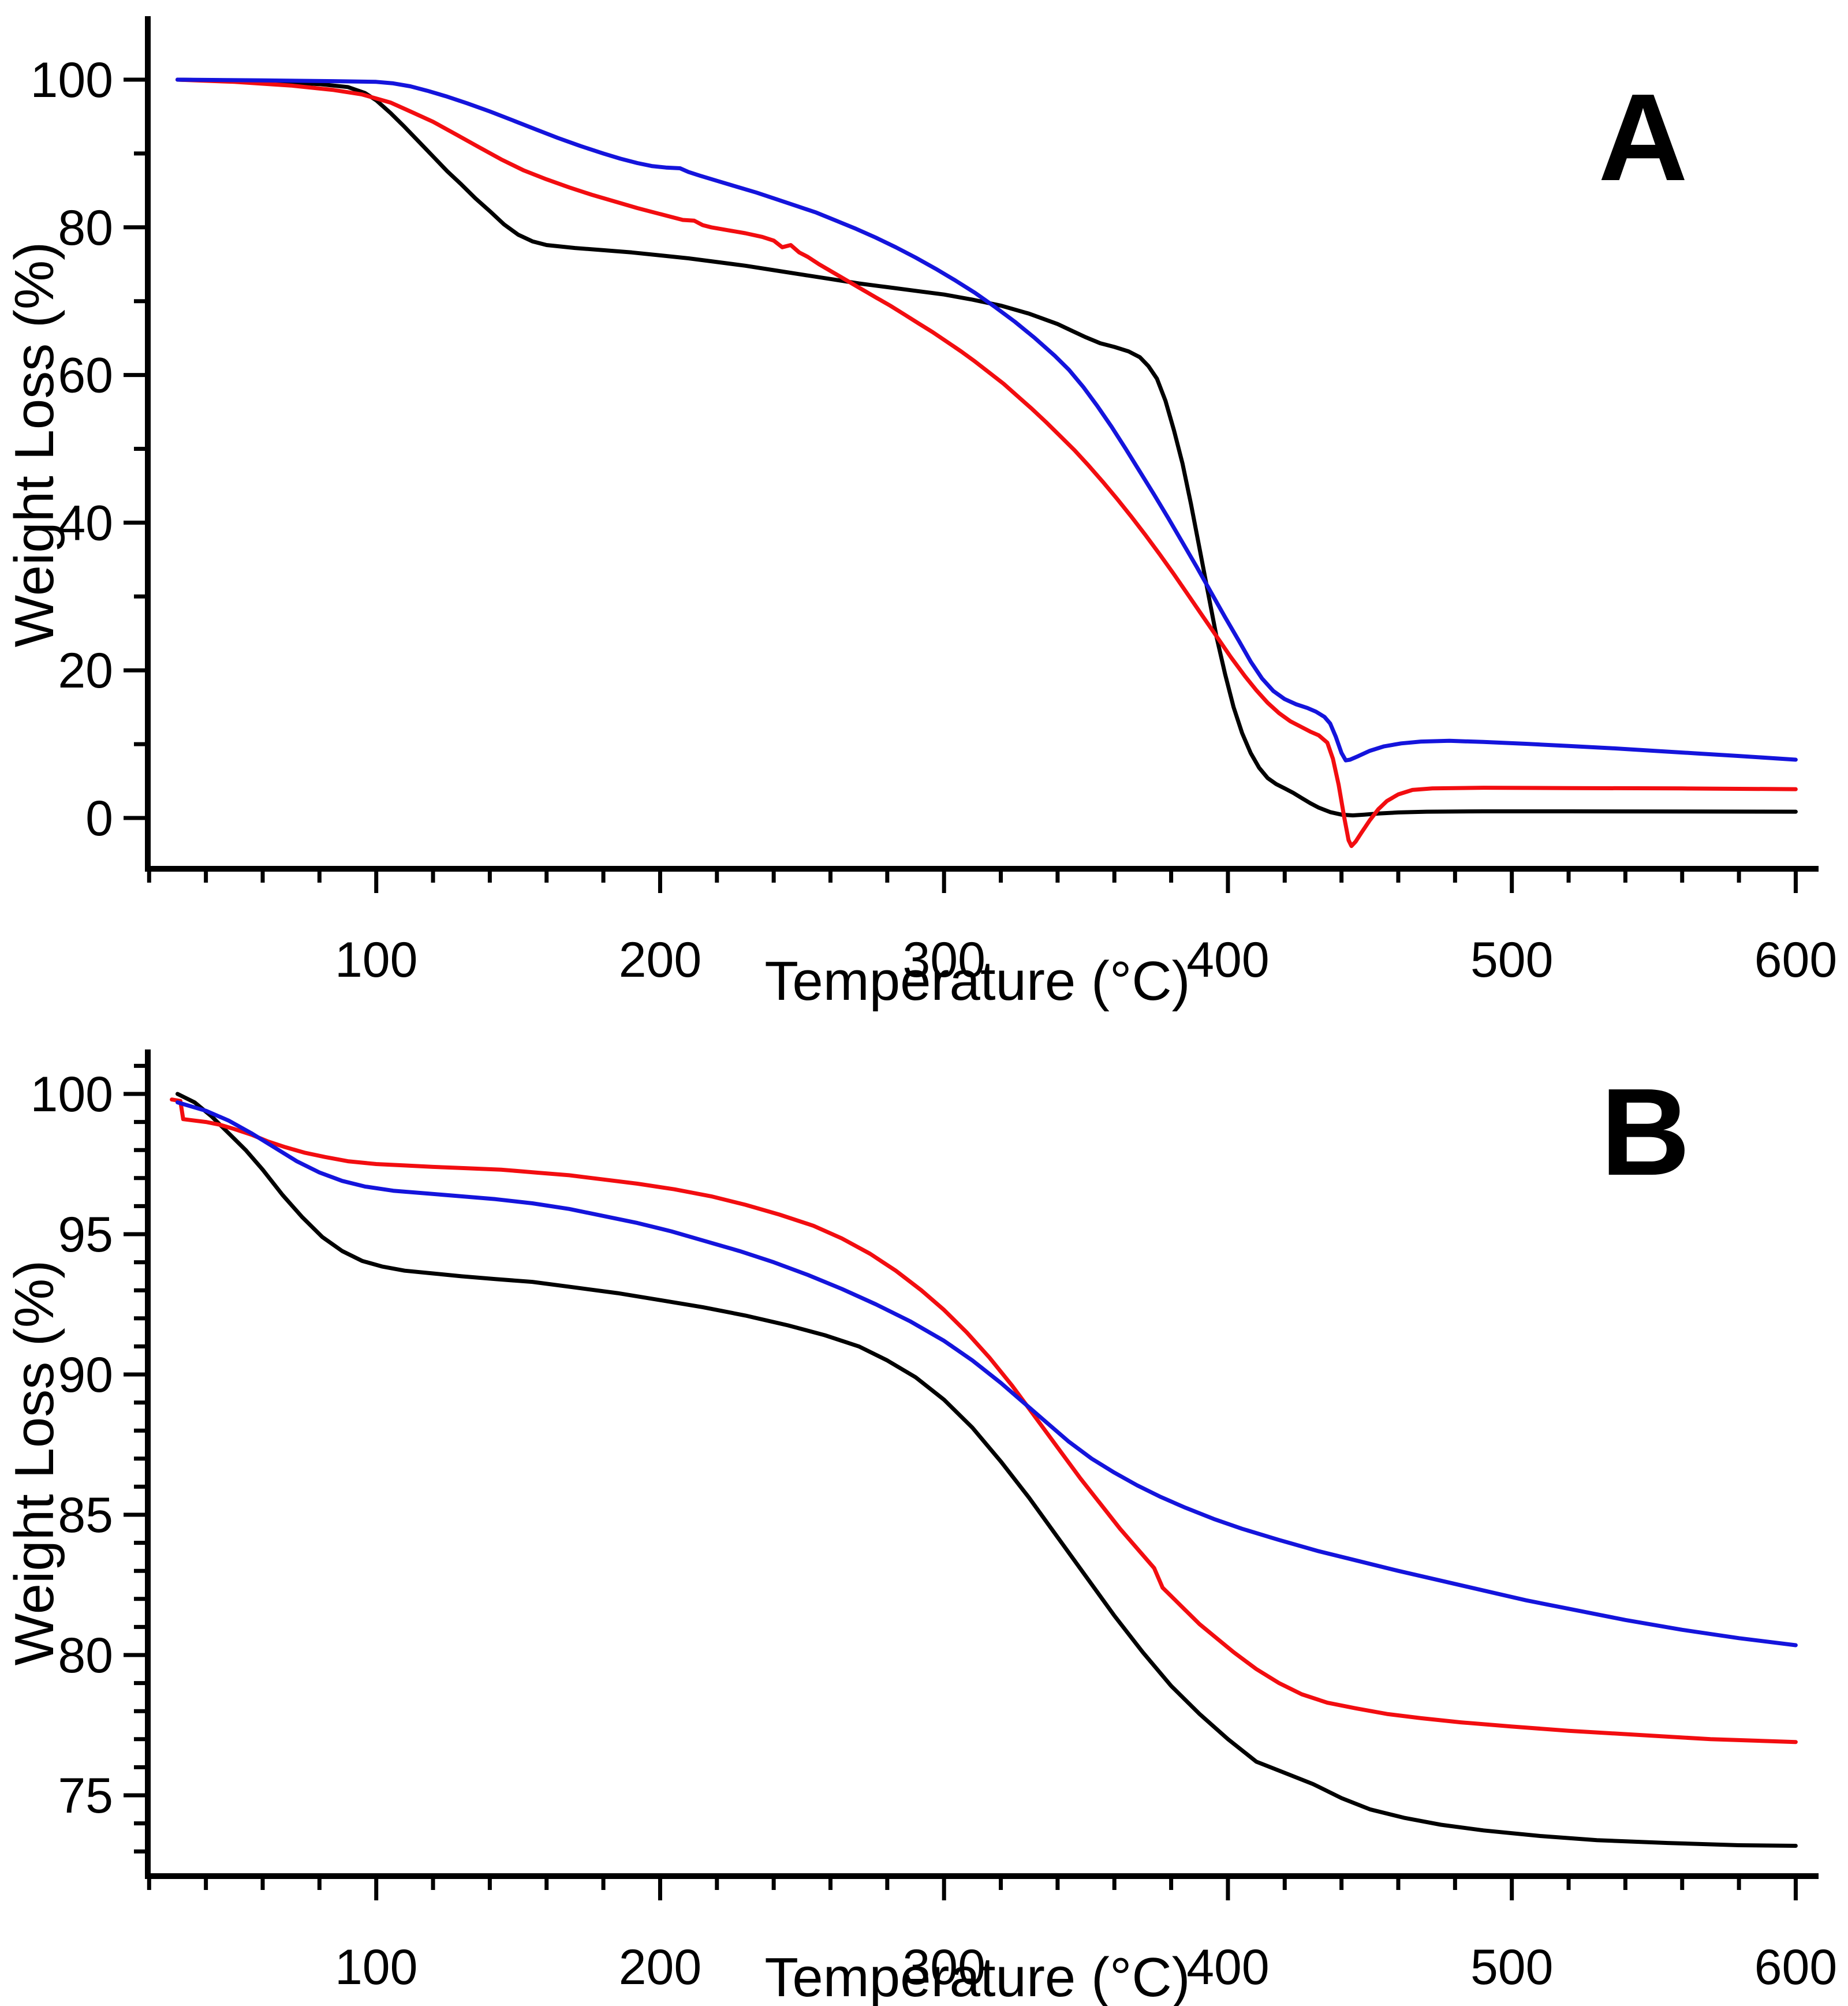 Image resolution: width=1848 pixels, height=2006 pixels. I want to click on y-tick-label: 85, so click(85, 1515).